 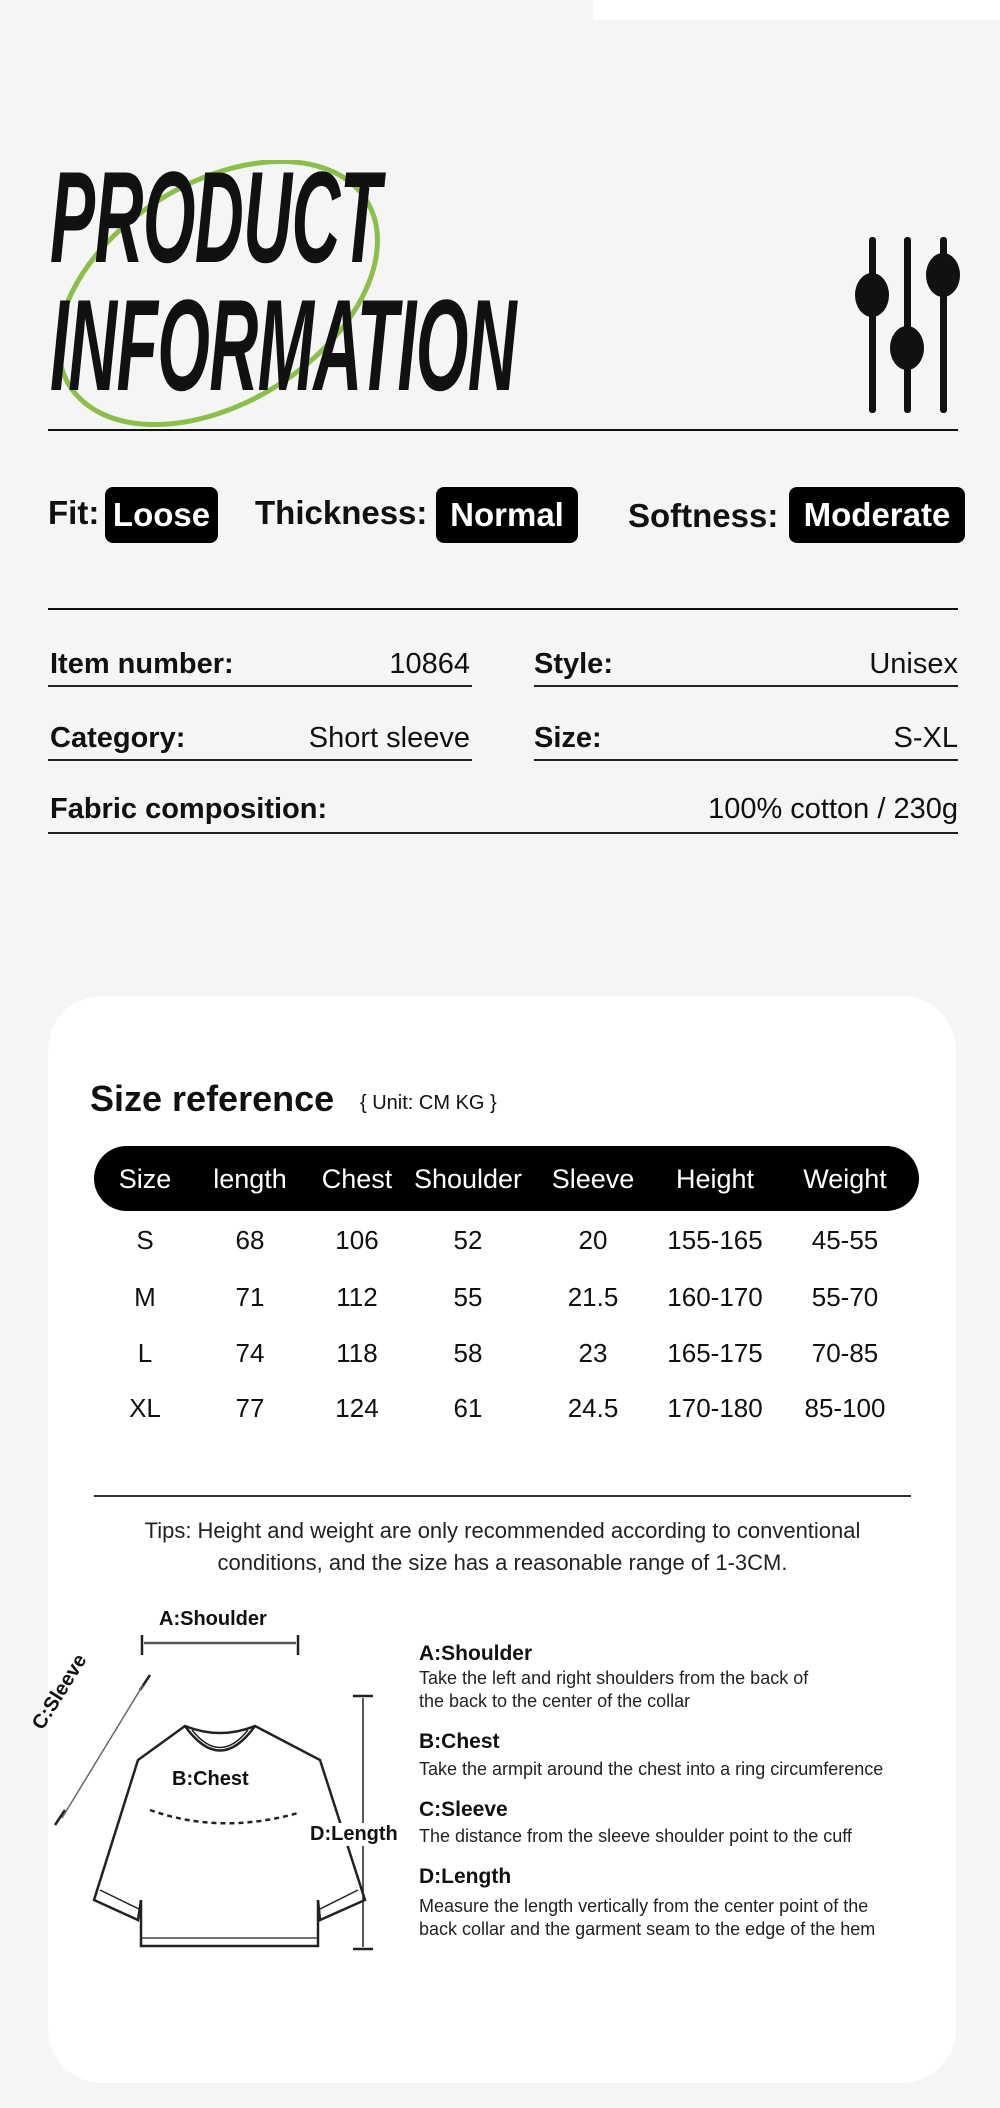 What do you see at coordinates (341, 512) in the screenshot?
I see `thickness-label: Thickness:` at bounding box center [341, 512].